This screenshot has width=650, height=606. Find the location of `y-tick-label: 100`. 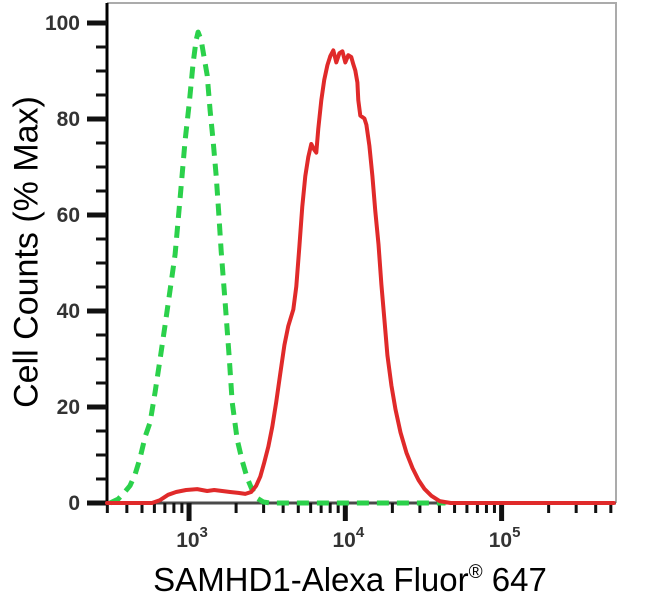

y-tick-label: 100 is located at coordinates (62, 23).